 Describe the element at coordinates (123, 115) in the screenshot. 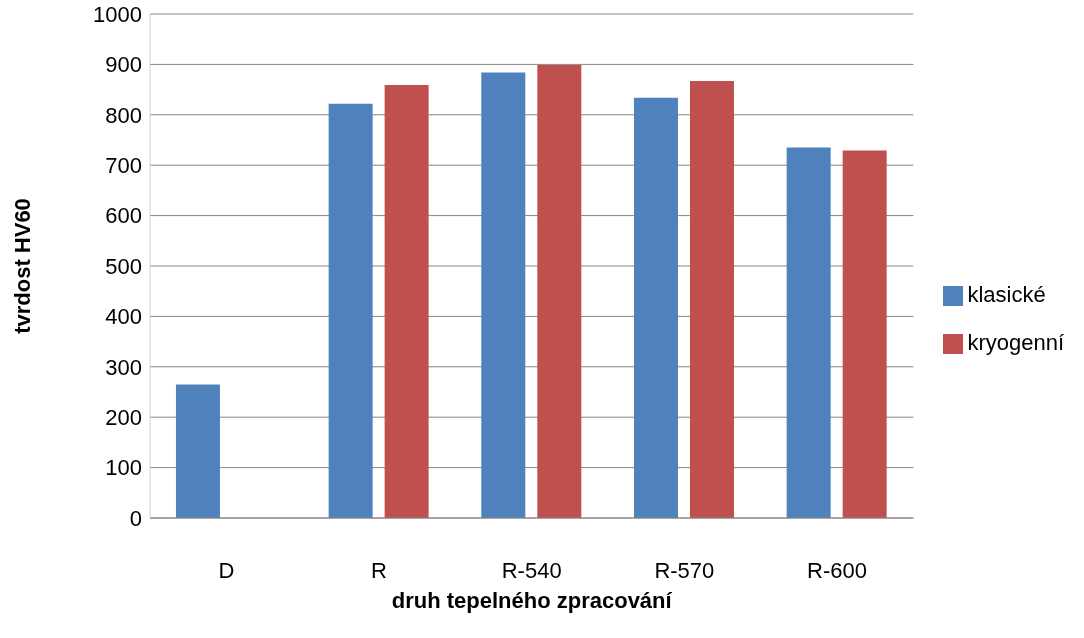

I see `y-tick-label: 800` at that location.